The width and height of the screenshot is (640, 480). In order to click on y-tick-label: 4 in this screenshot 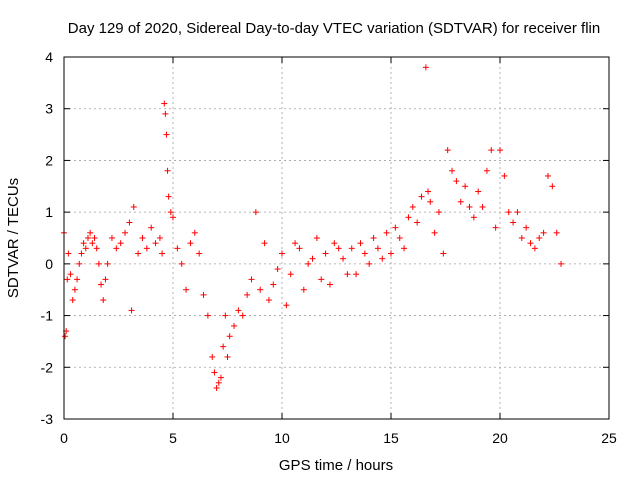, I will do `click(49, 57)`.